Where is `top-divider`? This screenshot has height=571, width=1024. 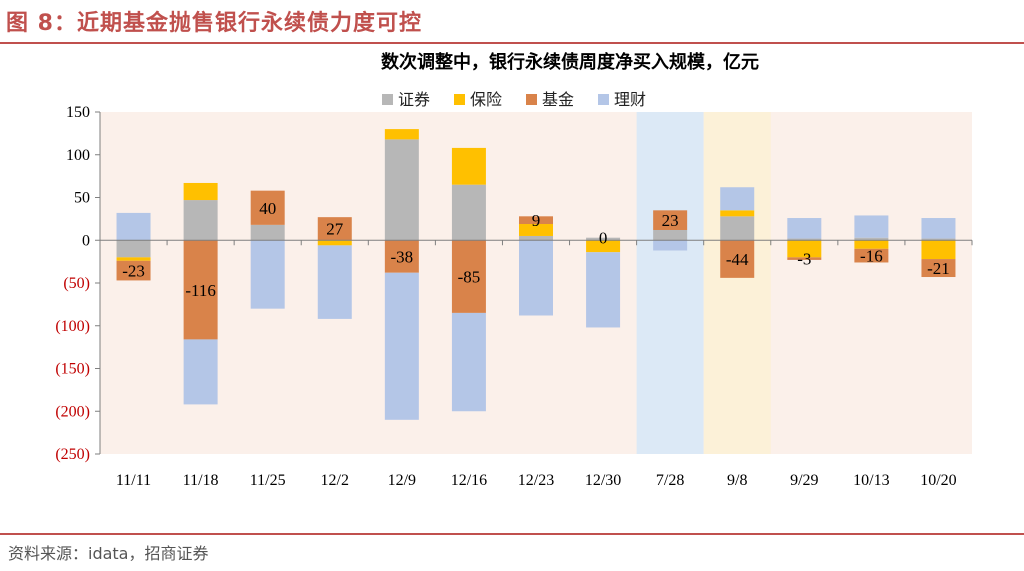 top-divider is located at coordinates (512, 43).